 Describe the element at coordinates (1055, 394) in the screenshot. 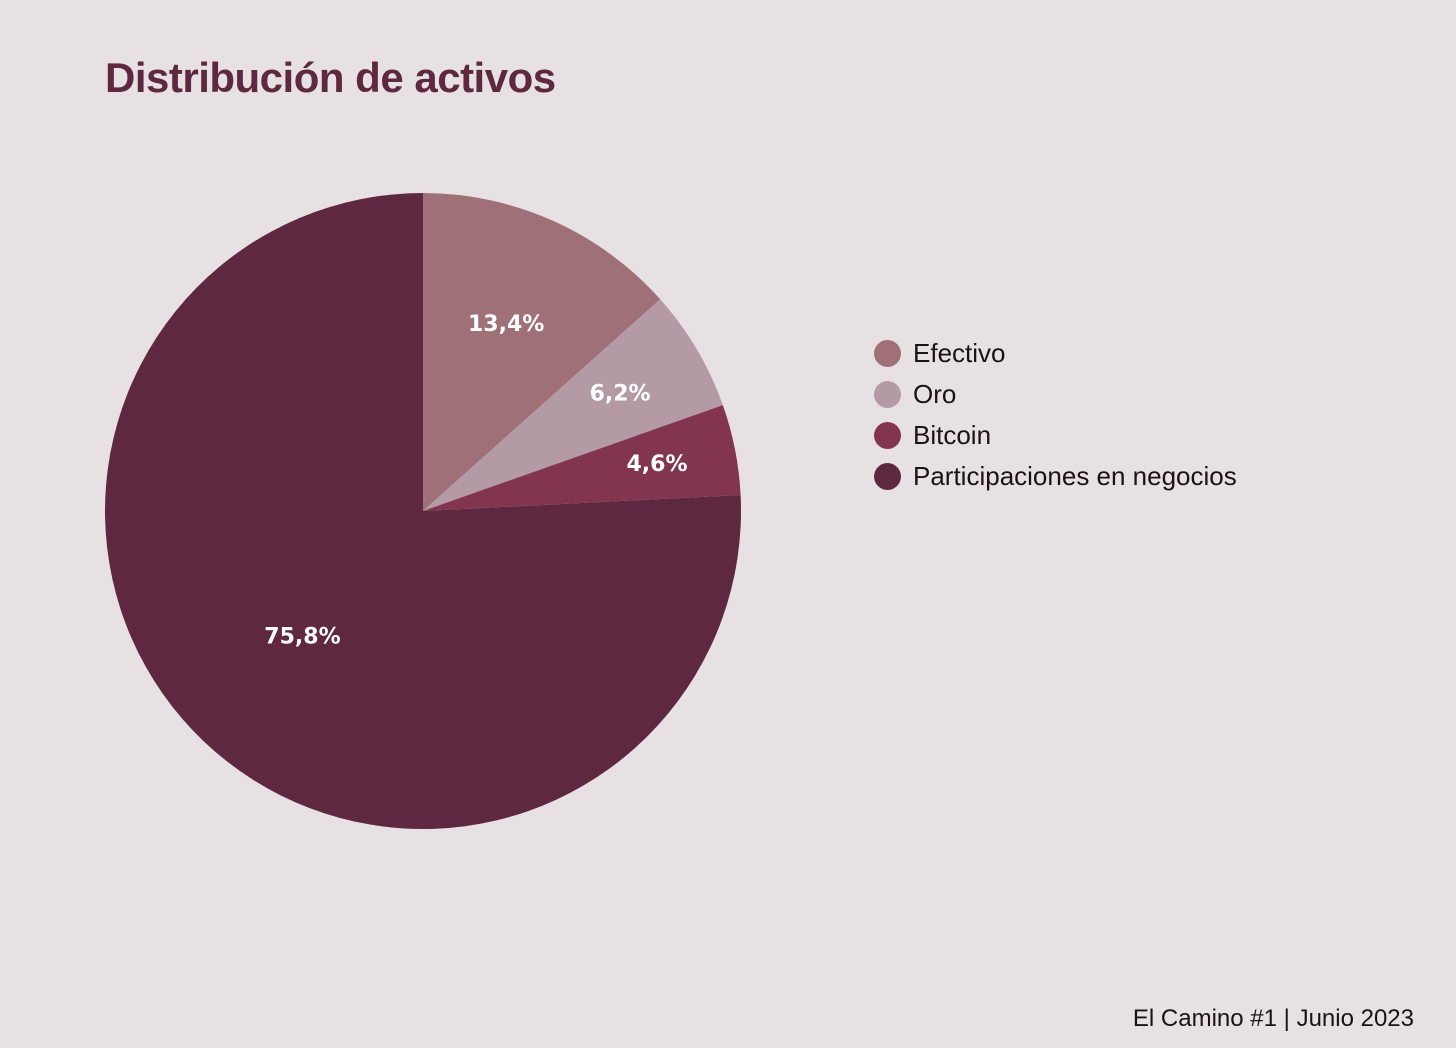

I see `legend-item-oro: Oro` at that location.